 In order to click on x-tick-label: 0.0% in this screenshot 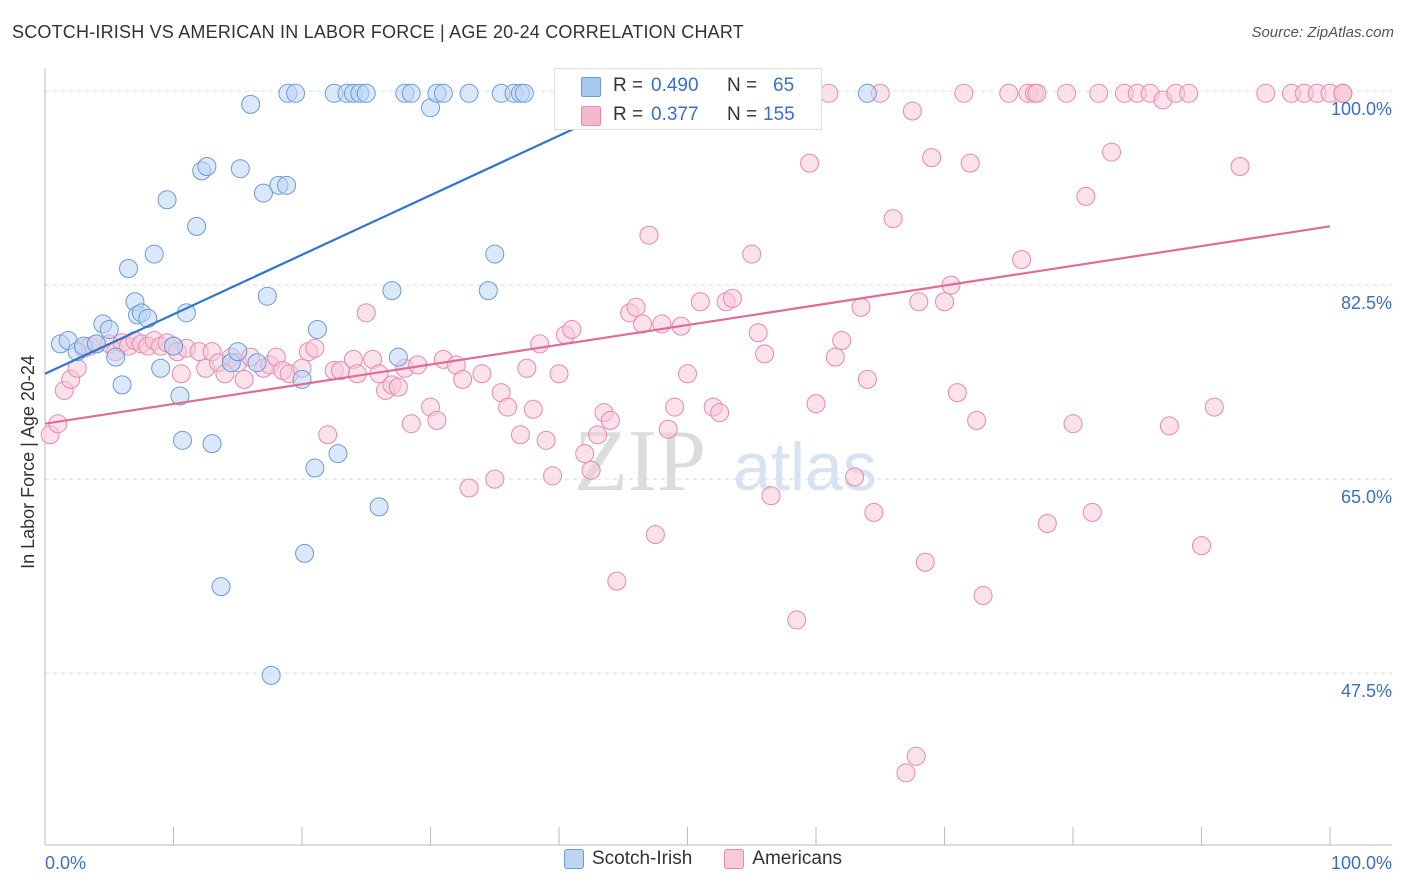, I will do `click(65, 863)`.